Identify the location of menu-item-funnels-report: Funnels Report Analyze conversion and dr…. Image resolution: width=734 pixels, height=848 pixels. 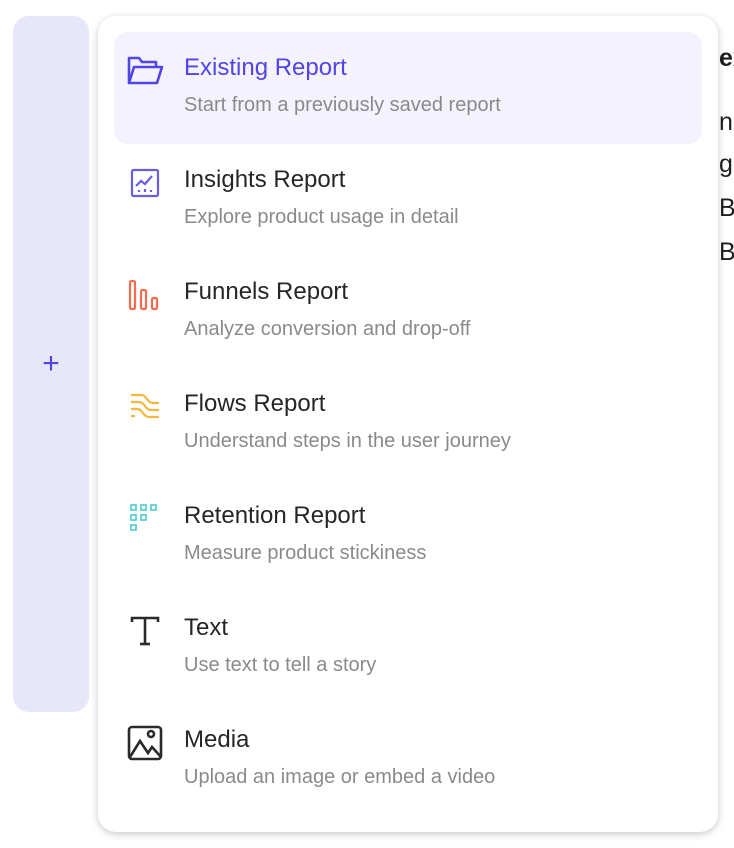
(408, 312).